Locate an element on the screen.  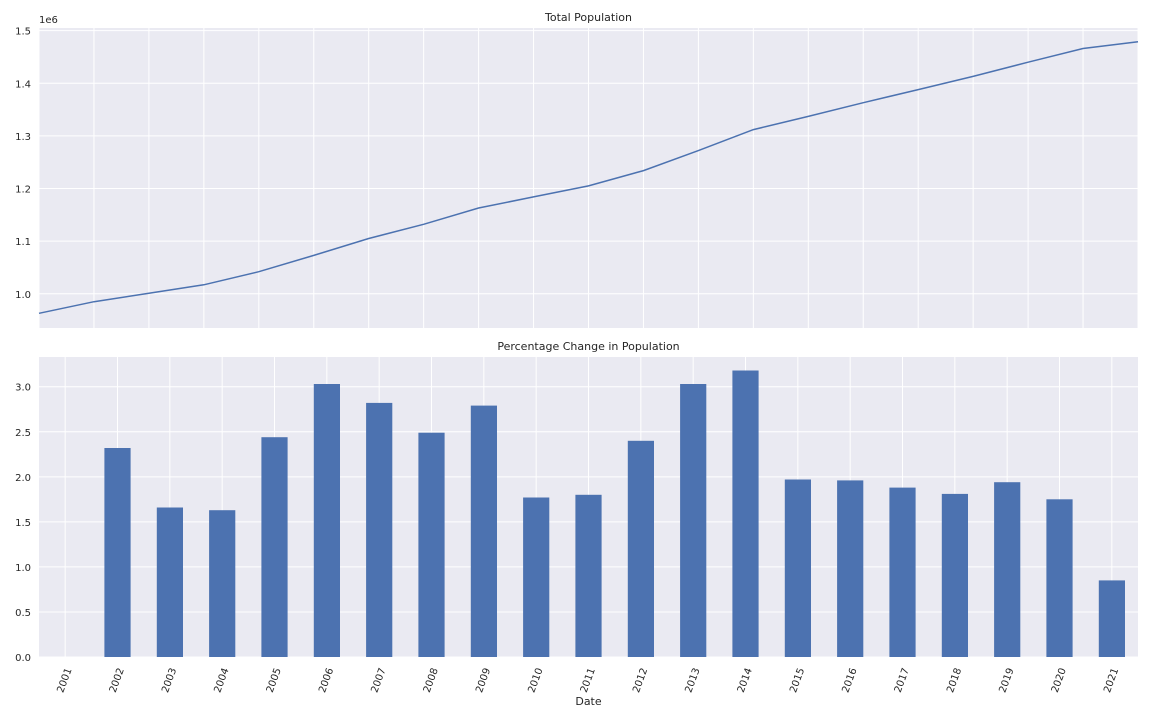
bar-2003 is located at coordinates (169, 582).